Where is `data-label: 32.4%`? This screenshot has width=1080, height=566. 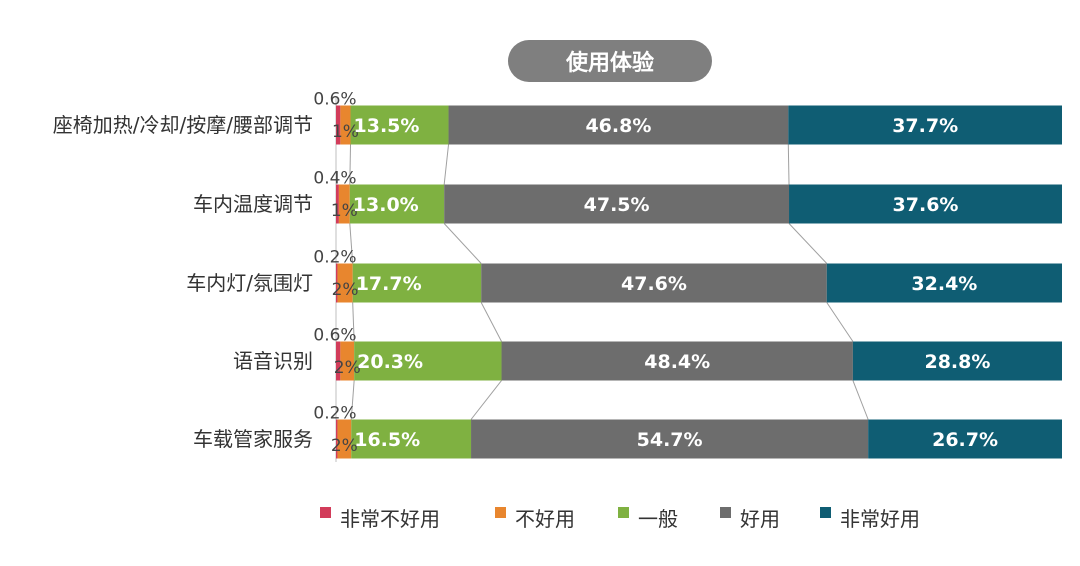 data-label: 32.4% is located at coordinates (944, 284).